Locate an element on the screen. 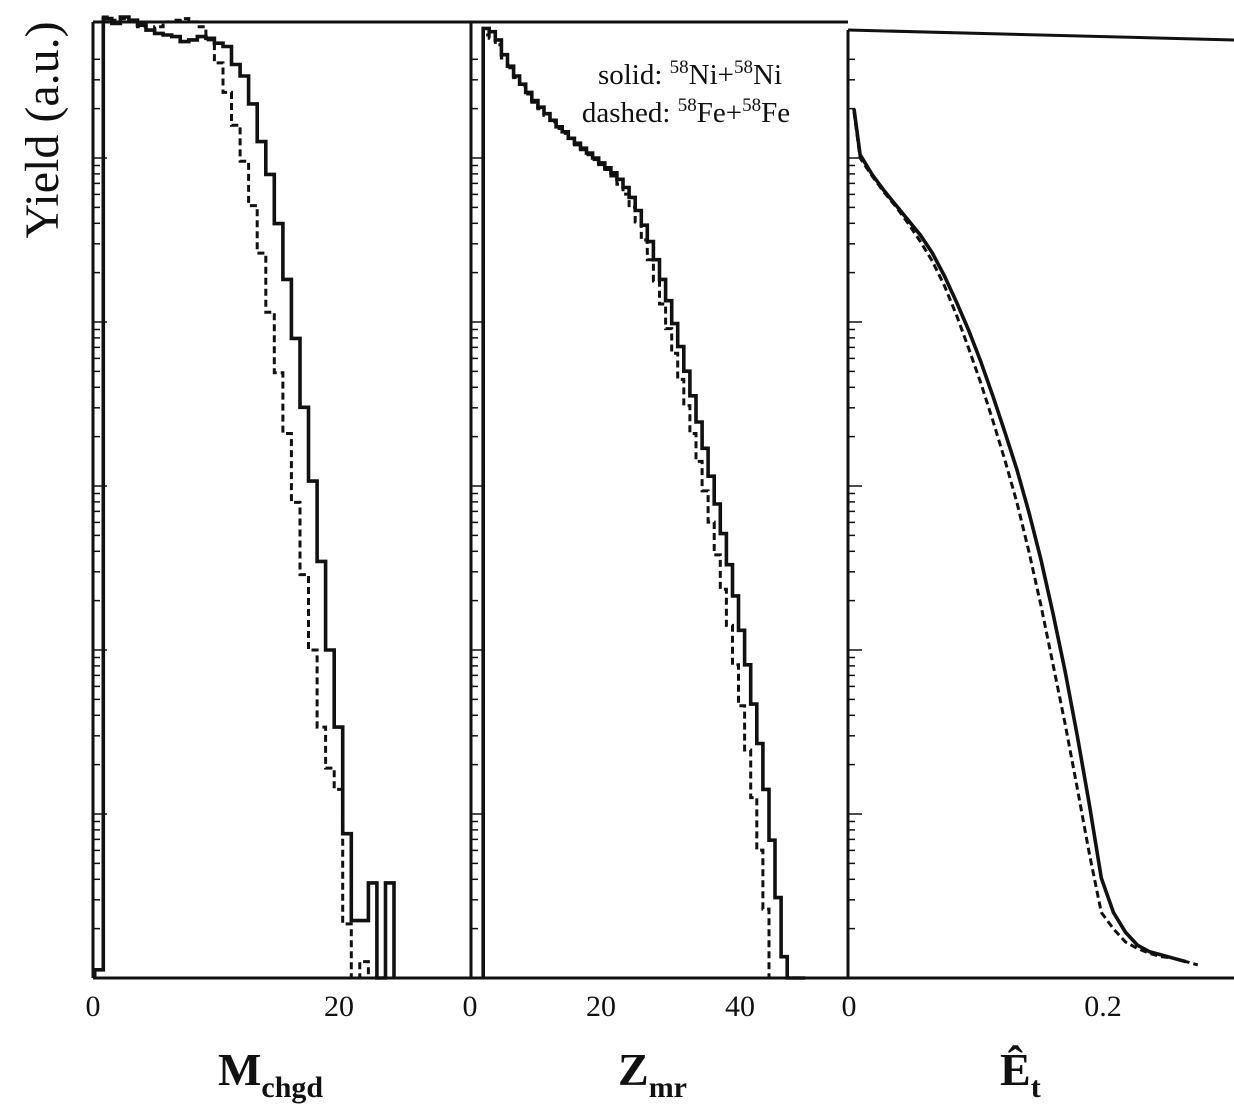  legend-solid-sym-a: Ni+ is located at coordinates (711, 75).